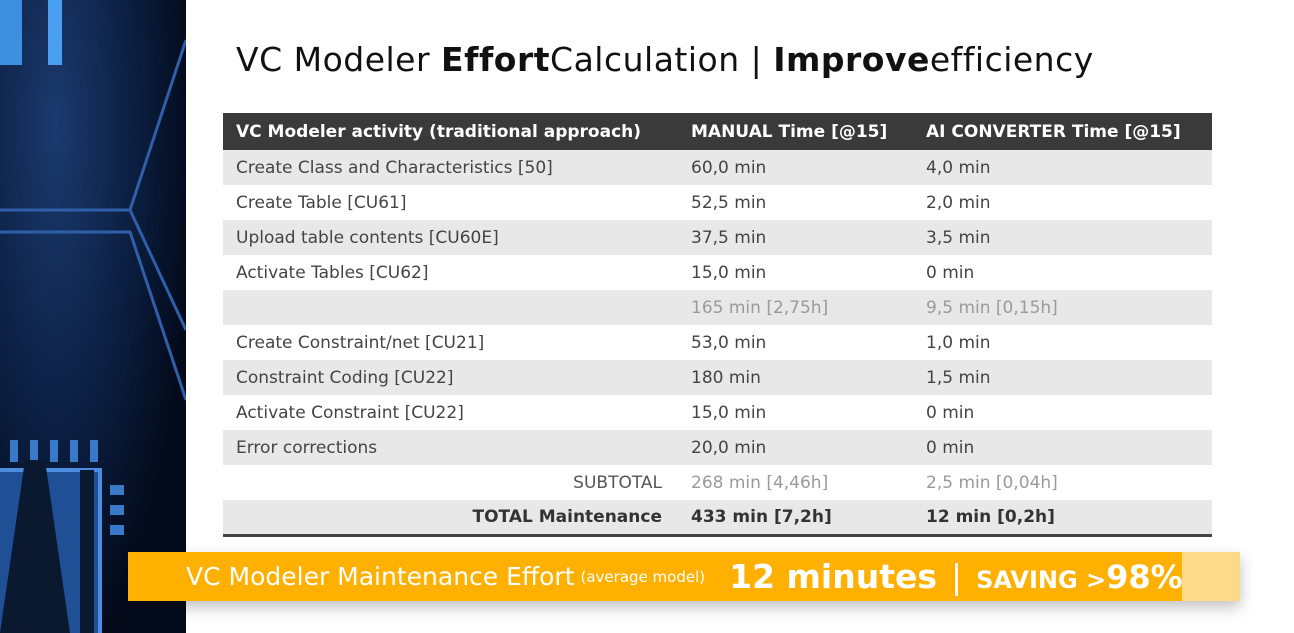 Image resolution: width=1294 pixels, height=633 pixels. I want to click on banner-note: (average model), so click(643, 576).